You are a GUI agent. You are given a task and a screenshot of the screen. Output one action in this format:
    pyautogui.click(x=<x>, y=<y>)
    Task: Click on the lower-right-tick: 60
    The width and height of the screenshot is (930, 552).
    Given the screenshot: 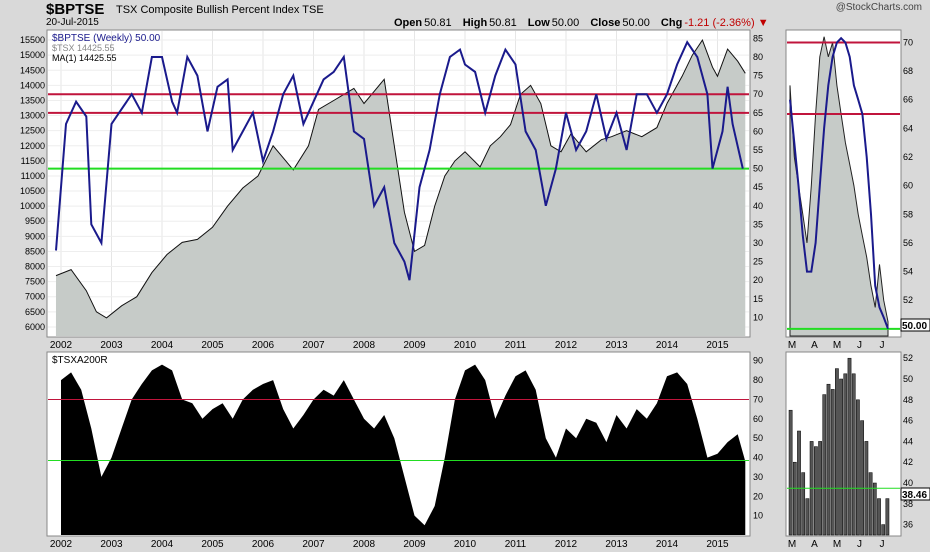 What is the action you would take?
    pyautogui.click(x=758, y=419)
    